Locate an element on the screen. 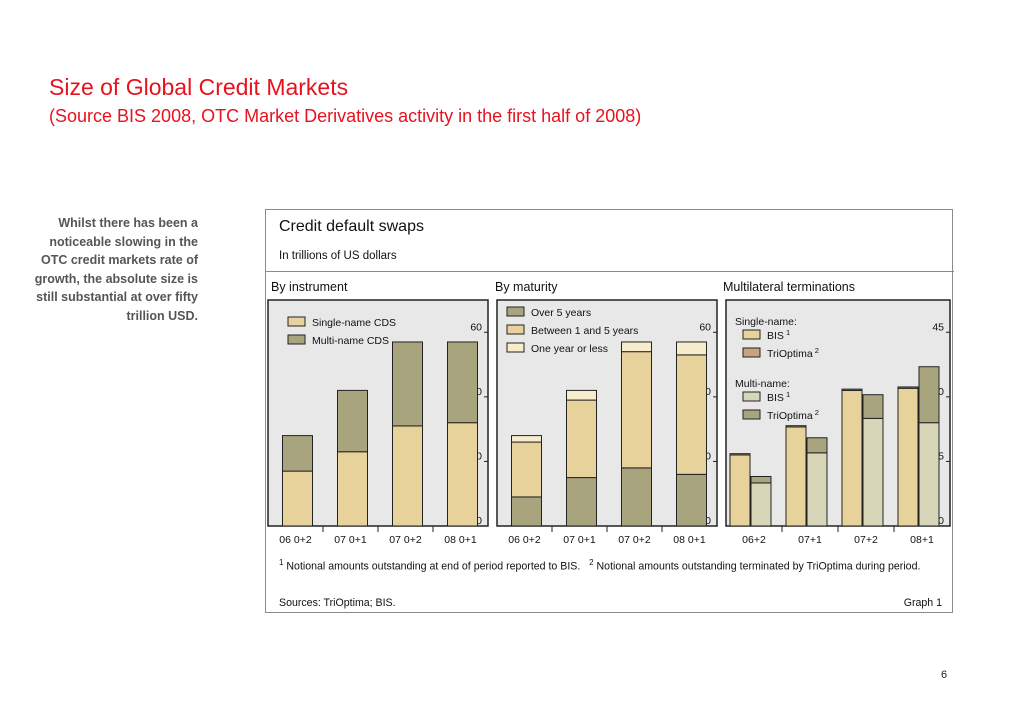 This screenshot has height=708, width=1023. graph-title: Credit default swaps is located at coordinates (351, 226).